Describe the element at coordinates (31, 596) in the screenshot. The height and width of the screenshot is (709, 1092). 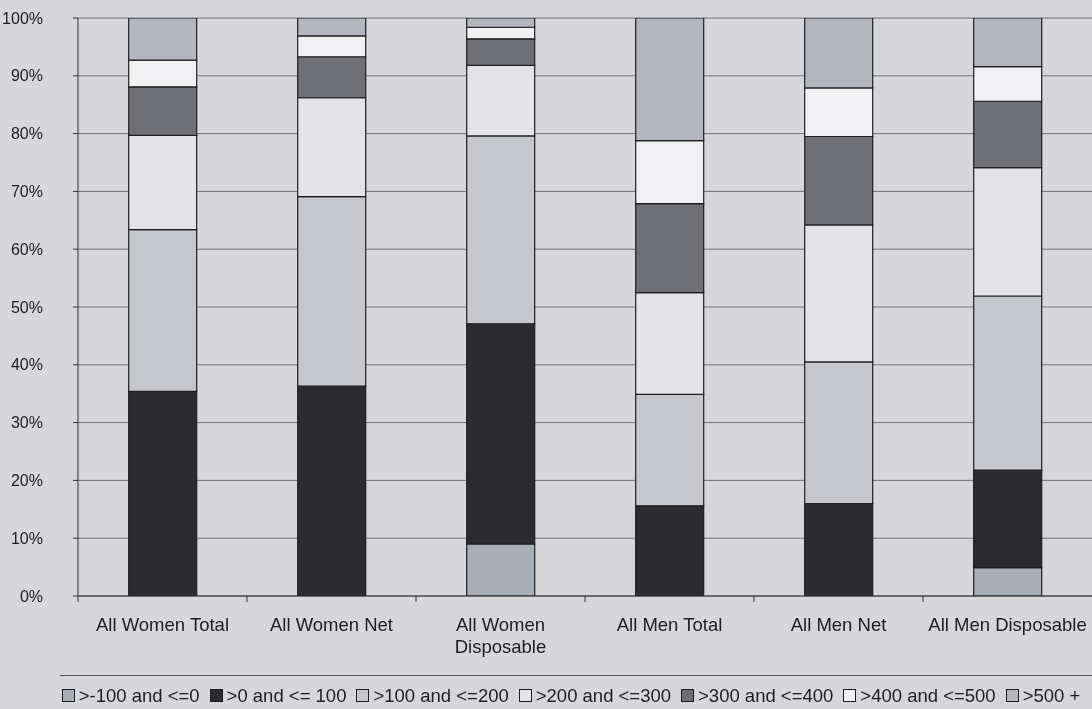
I see `y-tick-label: 0%` at that location.